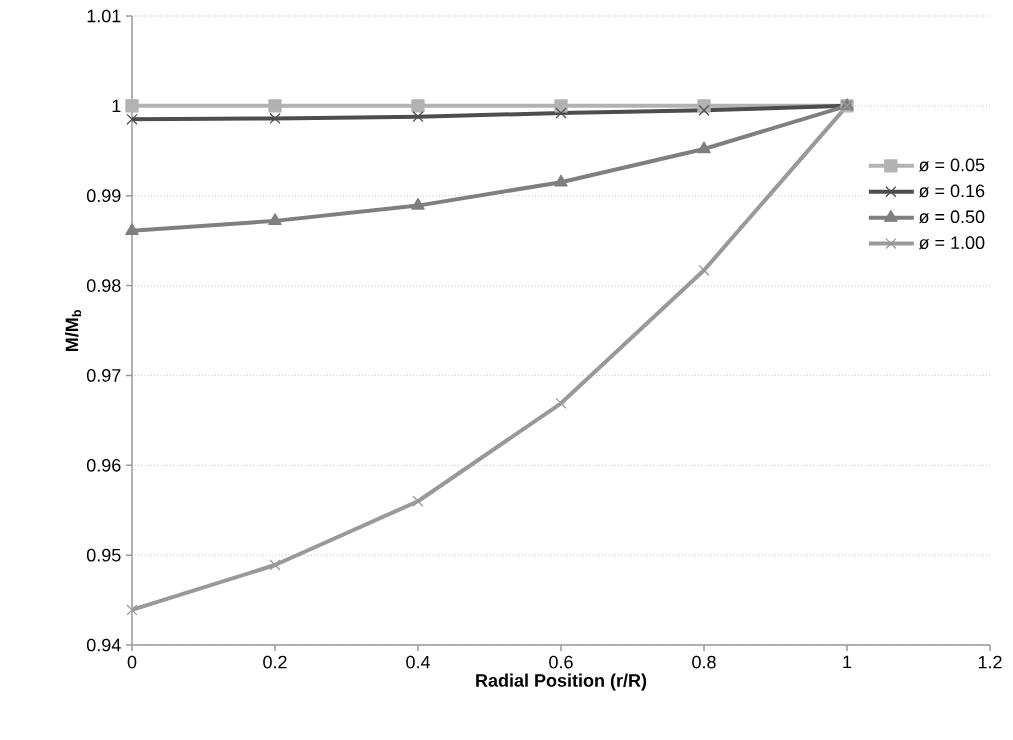 This screenshot has width=1013, height=740. I want to click on x-tick-label: 0, so click(132, 662).